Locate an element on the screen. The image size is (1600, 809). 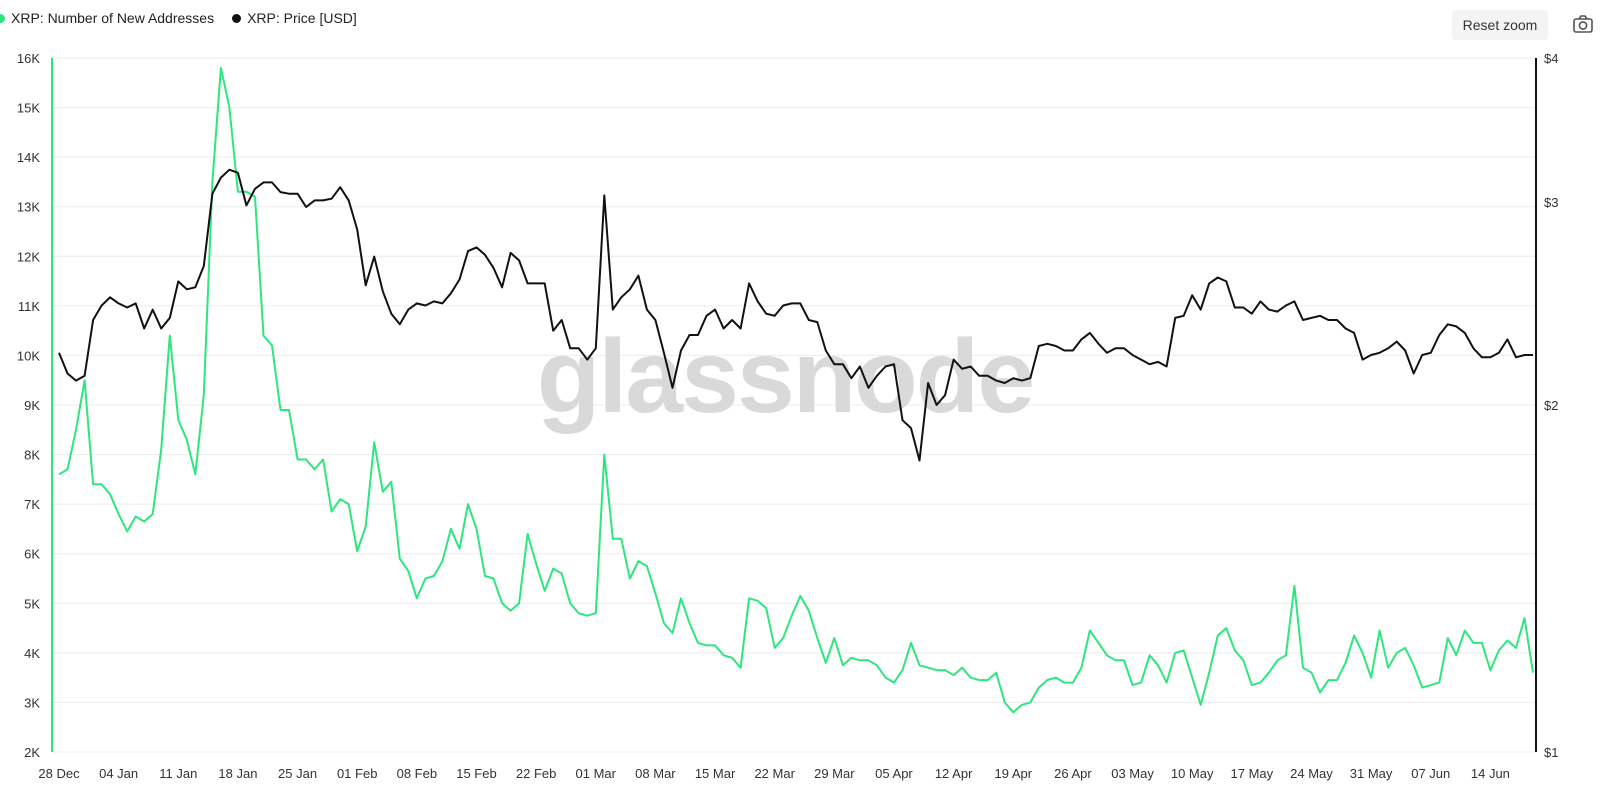
legend-label-price: XRP: Price [USD] is located at coordinates (302, 18).